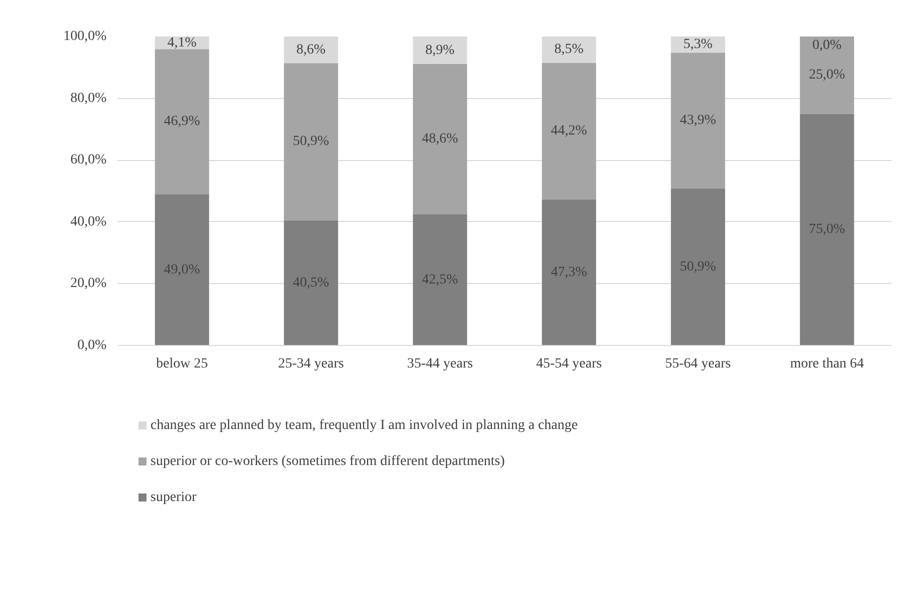  What do you see at coordinates (328, 461) in the screenshot?
I see `legend-label: superior or co-workers (sometimes from different departments)` at bounding box center [328, 461].